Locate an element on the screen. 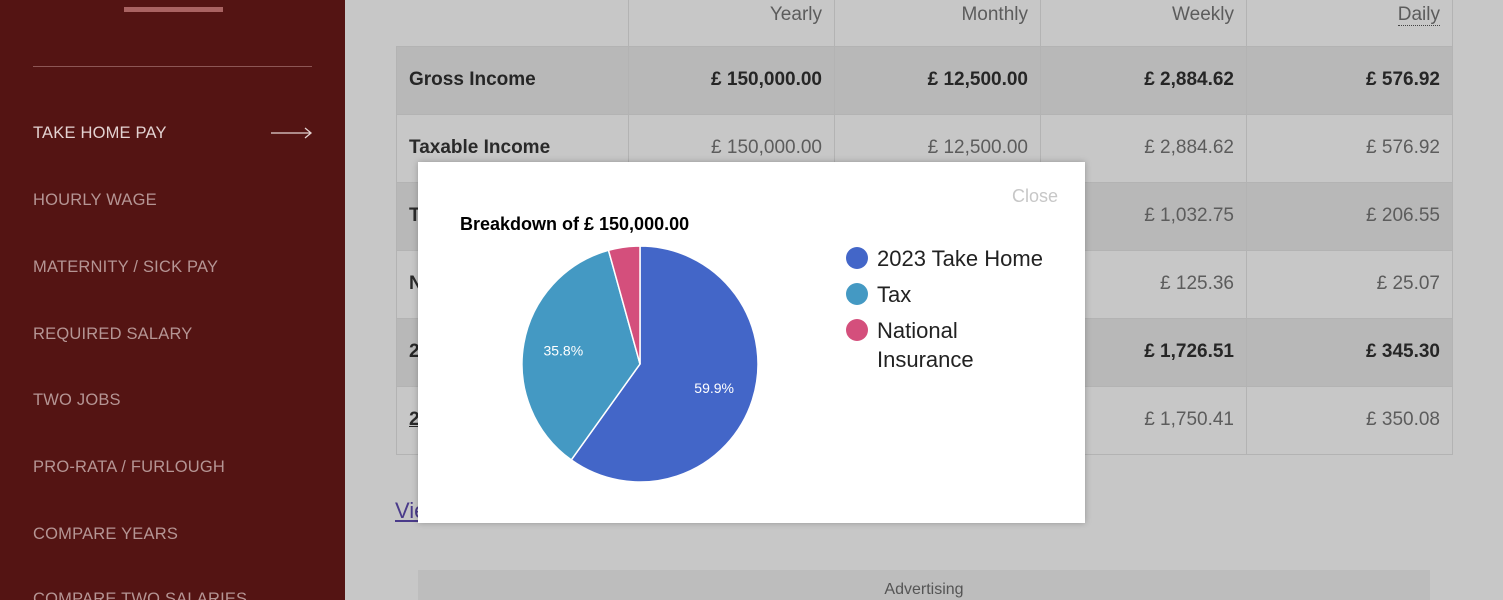 Image resolution: width=1503 pixels, height=600 pixels. close-button: Close is located at coordinates (1034, 196).